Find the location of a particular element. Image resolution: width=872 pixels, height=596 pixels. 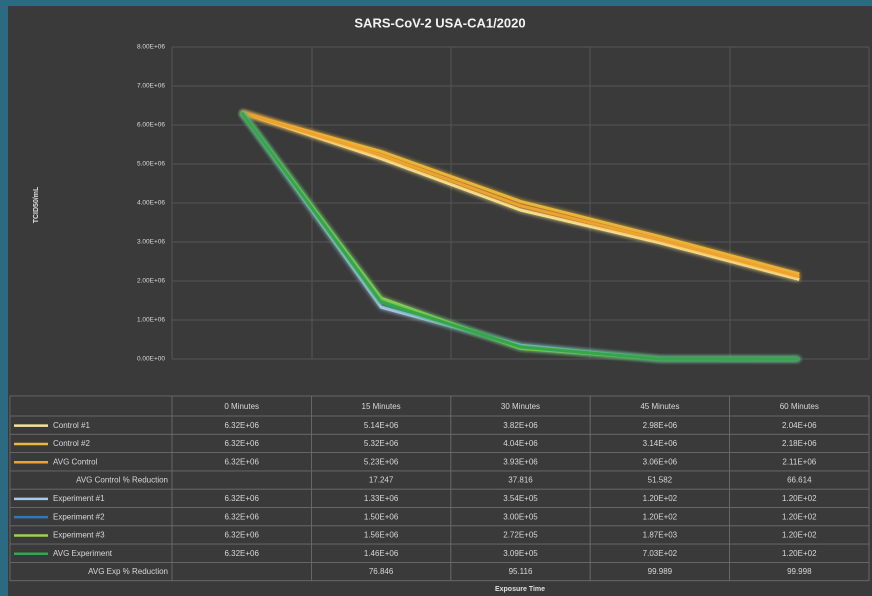

table-value: 2.72E+05 is located at coordinates (520, 535).